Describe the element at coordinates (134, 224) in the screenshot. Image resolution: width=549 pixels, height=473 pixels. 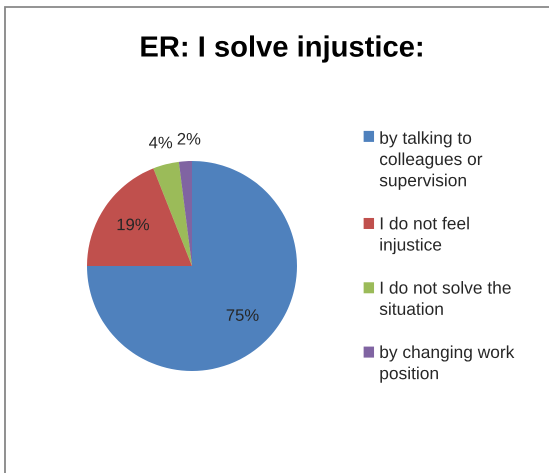
I see `data-label: 19%` at that location.